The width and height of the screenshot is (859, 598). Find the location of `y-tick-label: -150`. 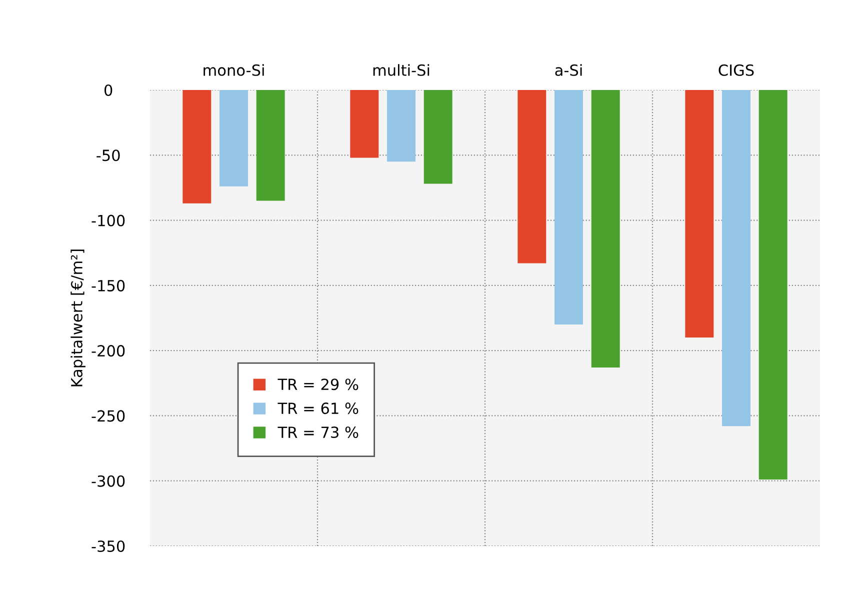

y-tick-label: -150 is located at coordinates (108, 286).